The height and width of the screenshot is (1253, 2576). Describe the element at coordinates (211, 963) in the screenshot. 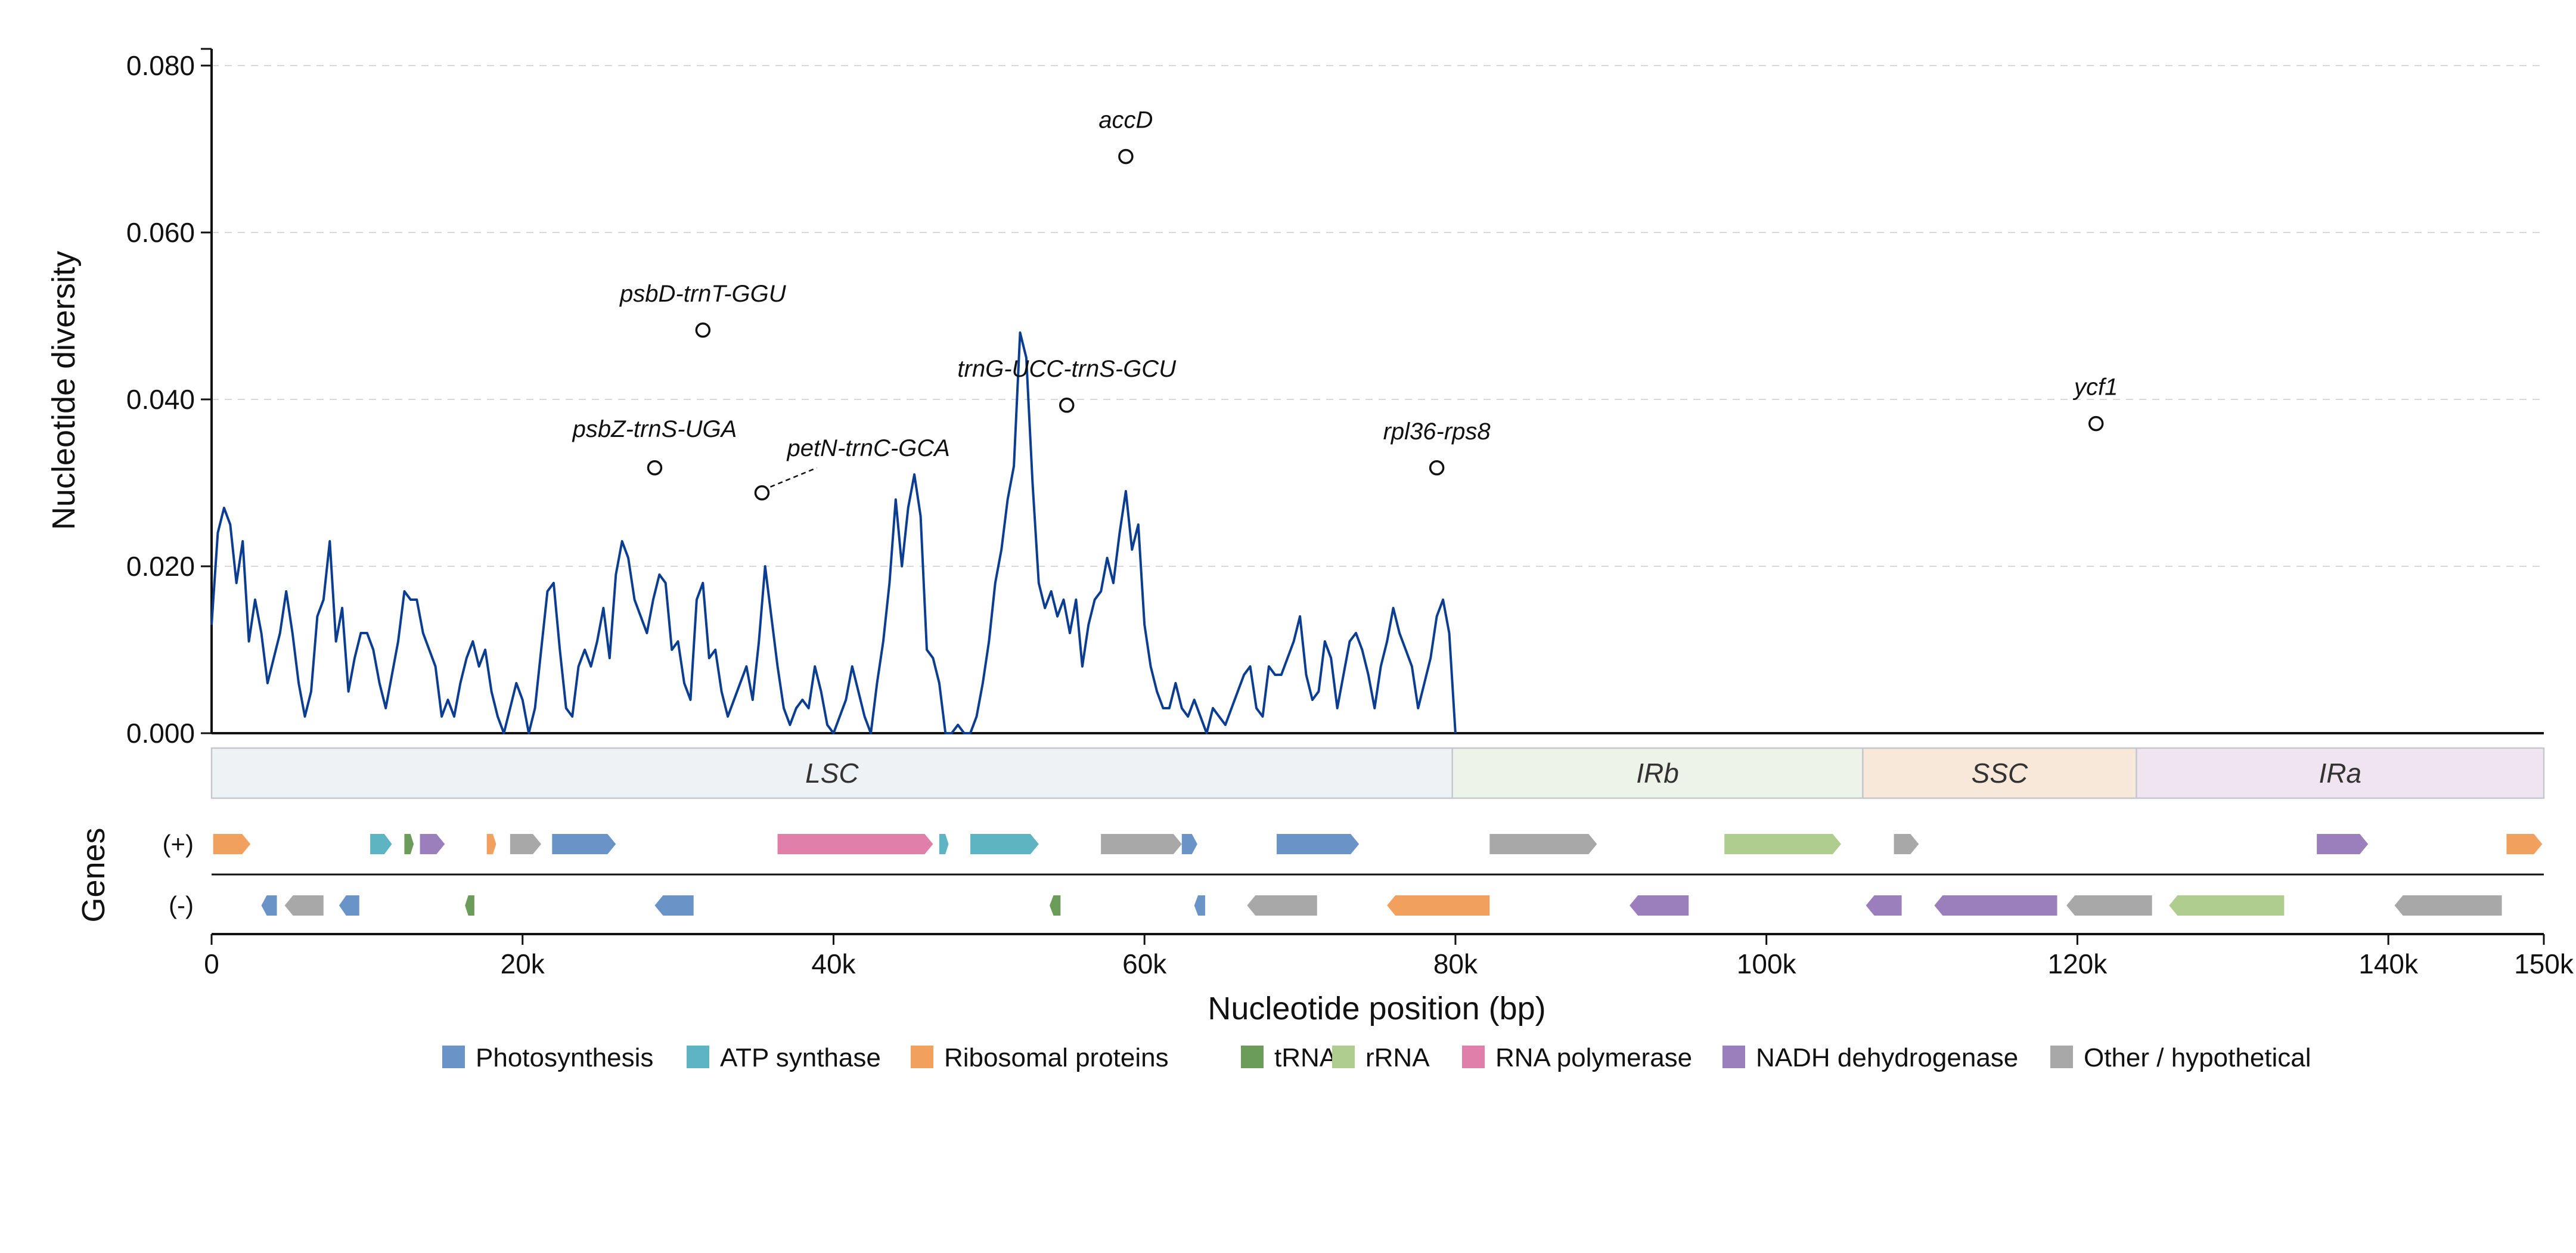

I see `x-tick-label: 0` at that location.